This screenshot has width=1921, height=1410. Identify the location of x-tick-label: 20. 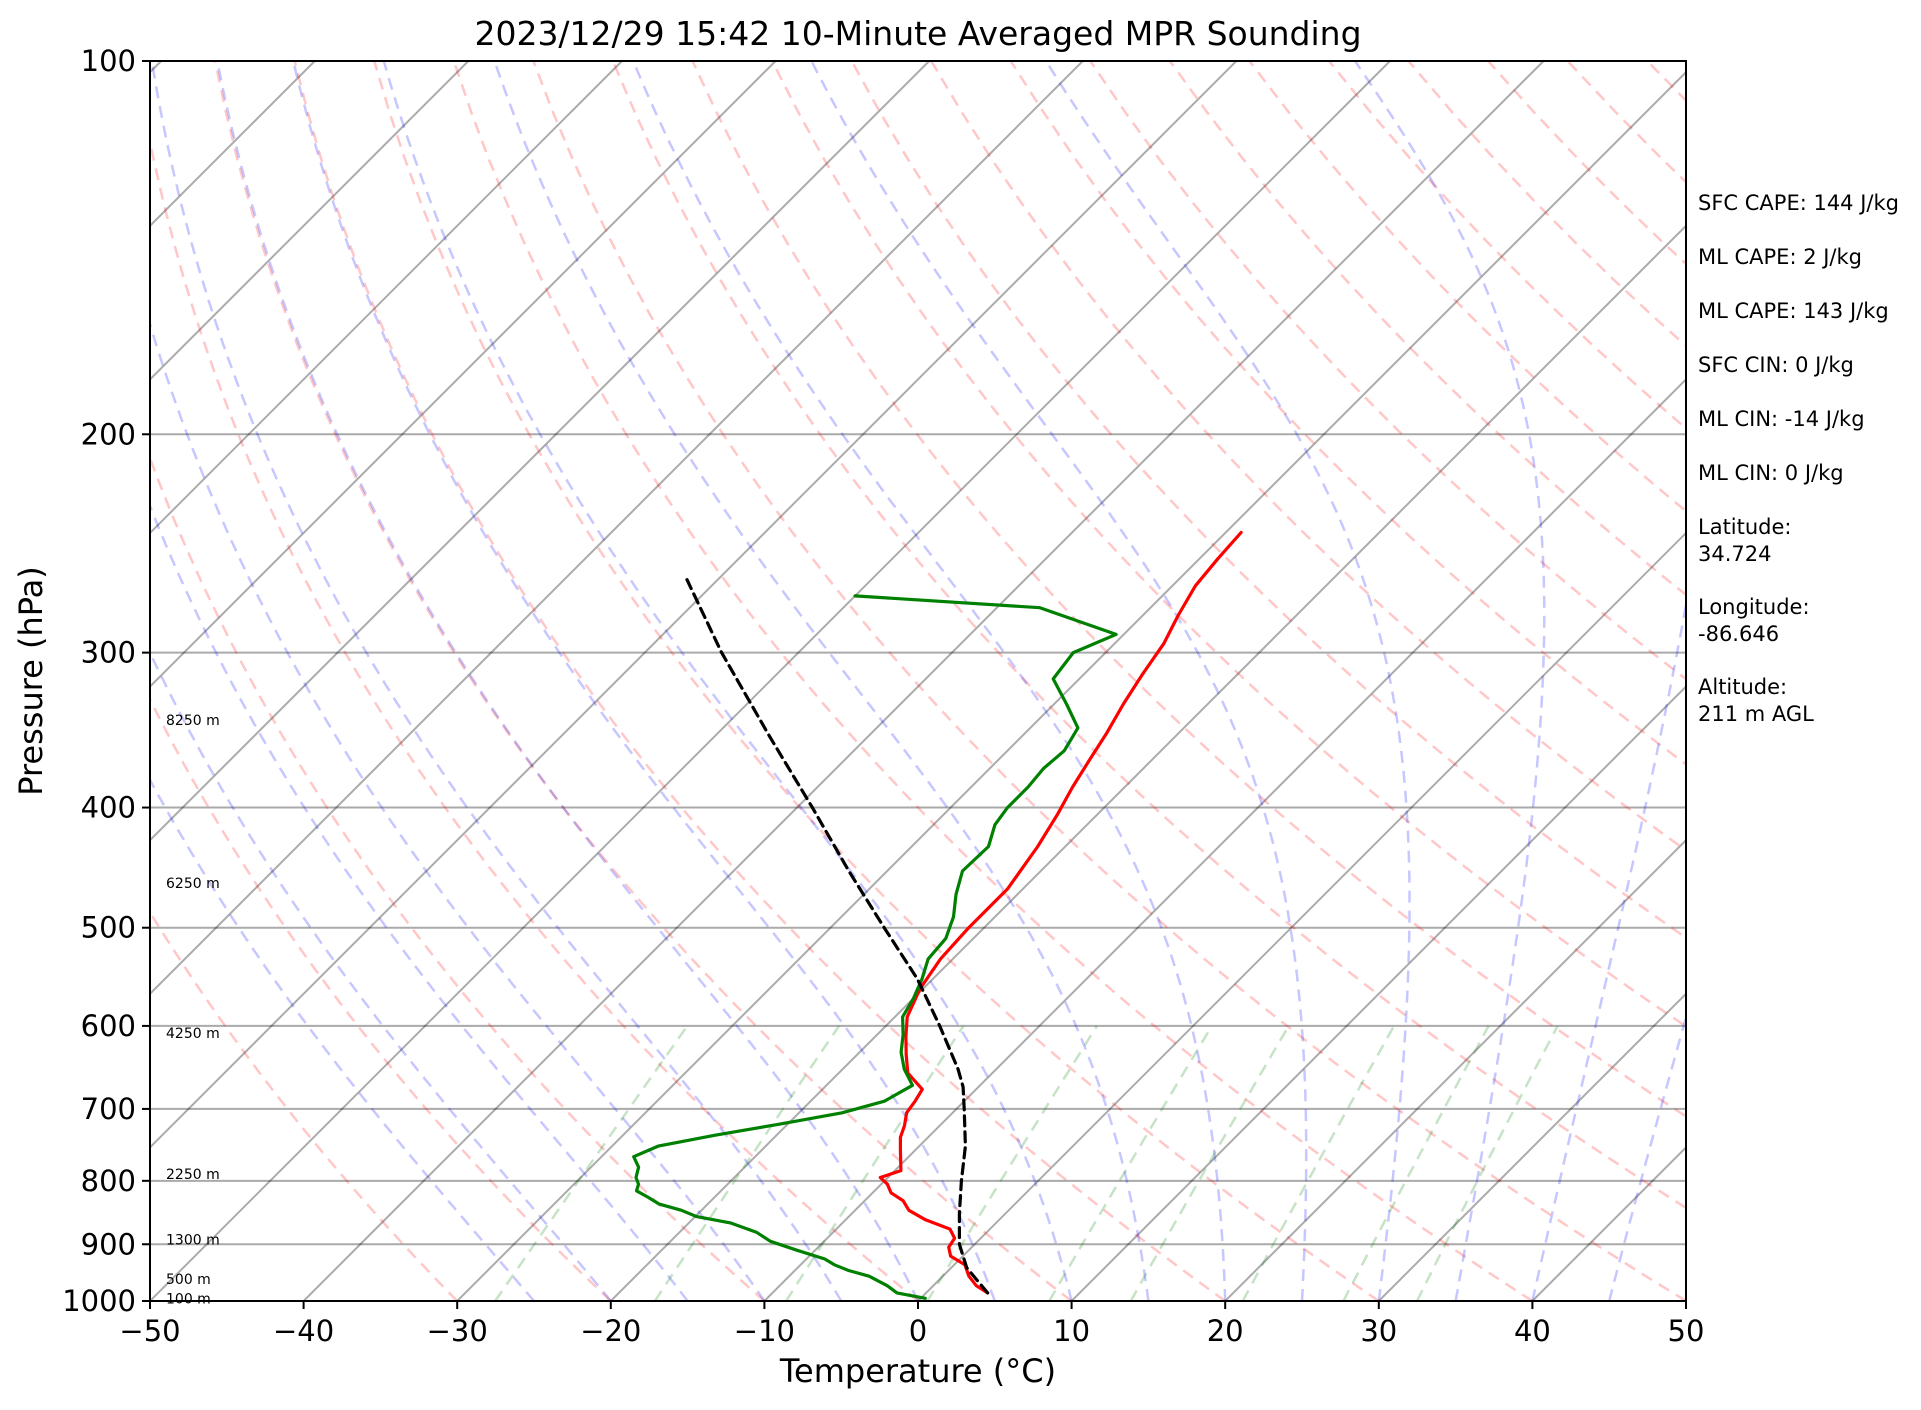
(1225, 1331).